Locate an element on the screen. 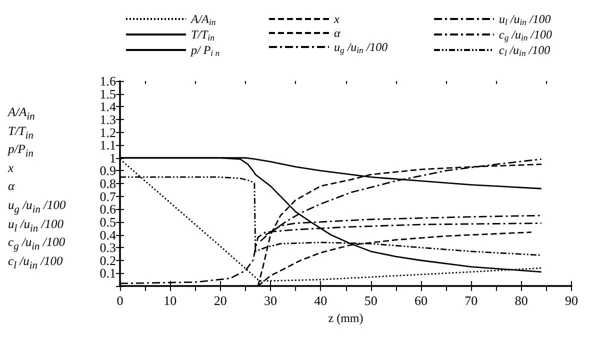 Image resolution: width=589 pixels, height=338 pixels. y-tick-label: 0.1 is located at coordinates (108, 273).